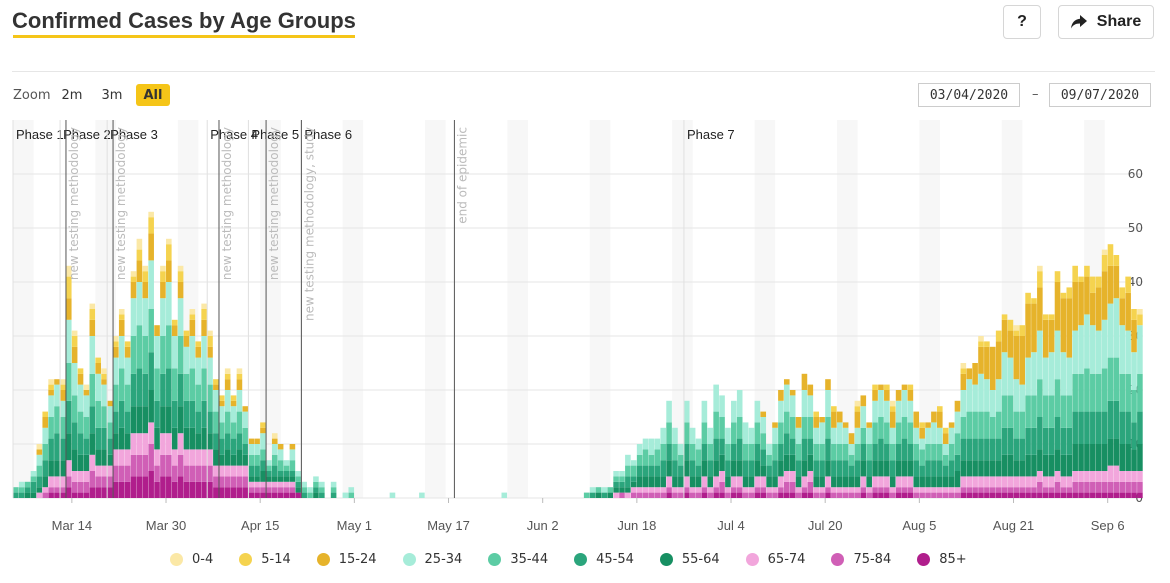 This screenshot has height=583, width=1170. Describe the element at coordinates (604, 559) in the screenshot. I see `legend-item-45-54: 45-54` at that location.